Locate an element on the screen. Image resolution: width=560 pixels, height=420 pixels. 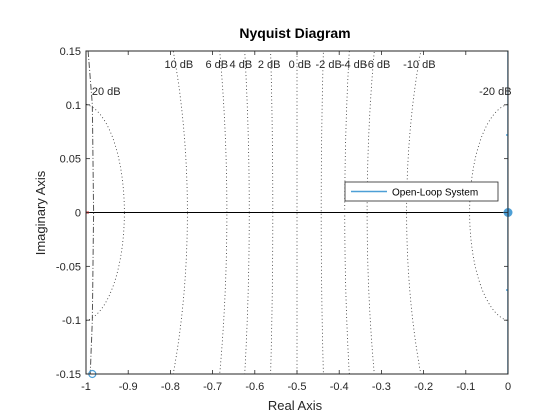
m-circle-label-20db: 20 dB is located at coordinates (106, 92).